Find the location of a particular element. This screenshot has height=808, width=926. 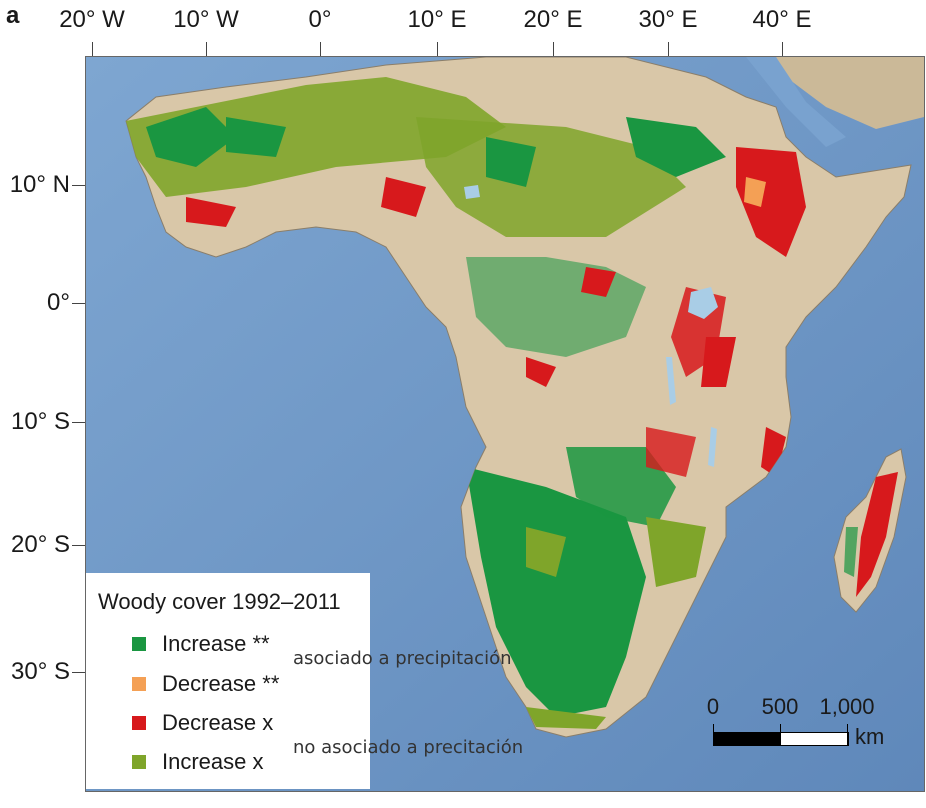

scale-label-0: 0 is located at coordinates (713, 706).